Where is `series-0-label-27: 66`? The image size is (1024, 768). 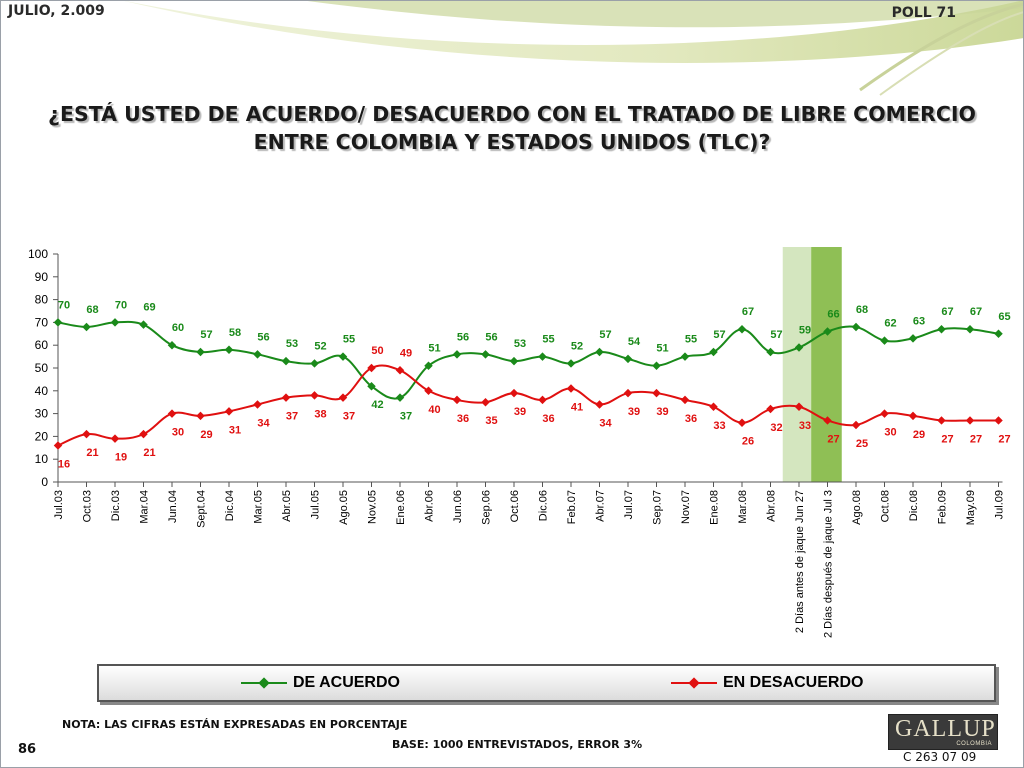 series-0-label-27: 66 is located at coordinates (833, 315).